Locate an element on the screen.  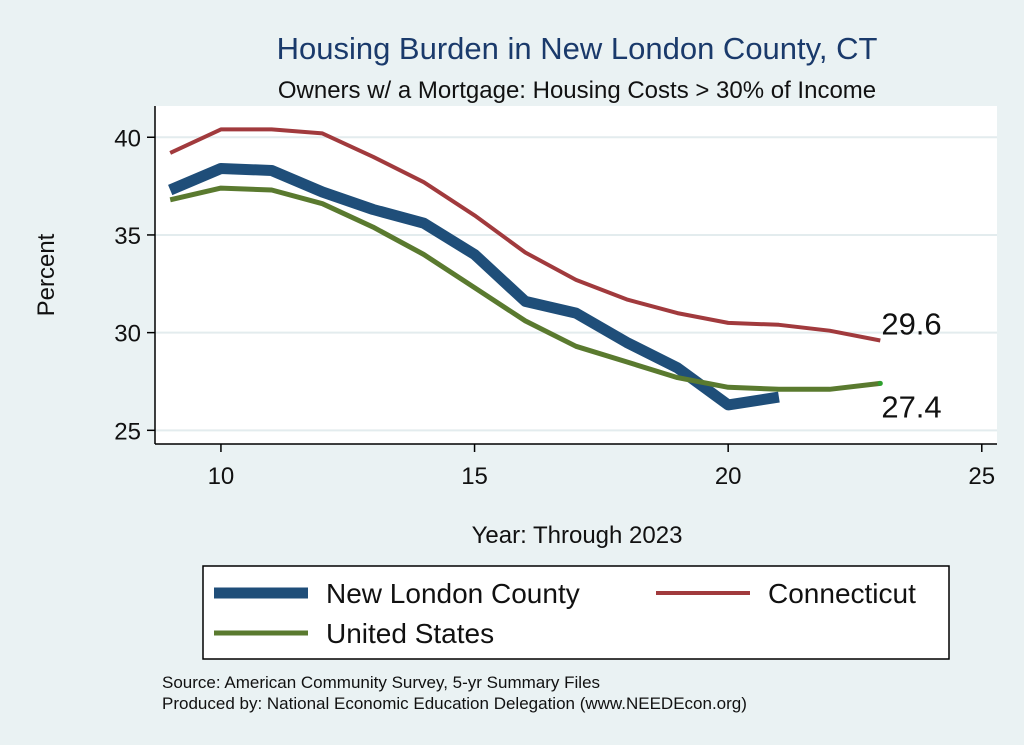
x-tick-label-20: 20 is located at coordinates (728, 476).